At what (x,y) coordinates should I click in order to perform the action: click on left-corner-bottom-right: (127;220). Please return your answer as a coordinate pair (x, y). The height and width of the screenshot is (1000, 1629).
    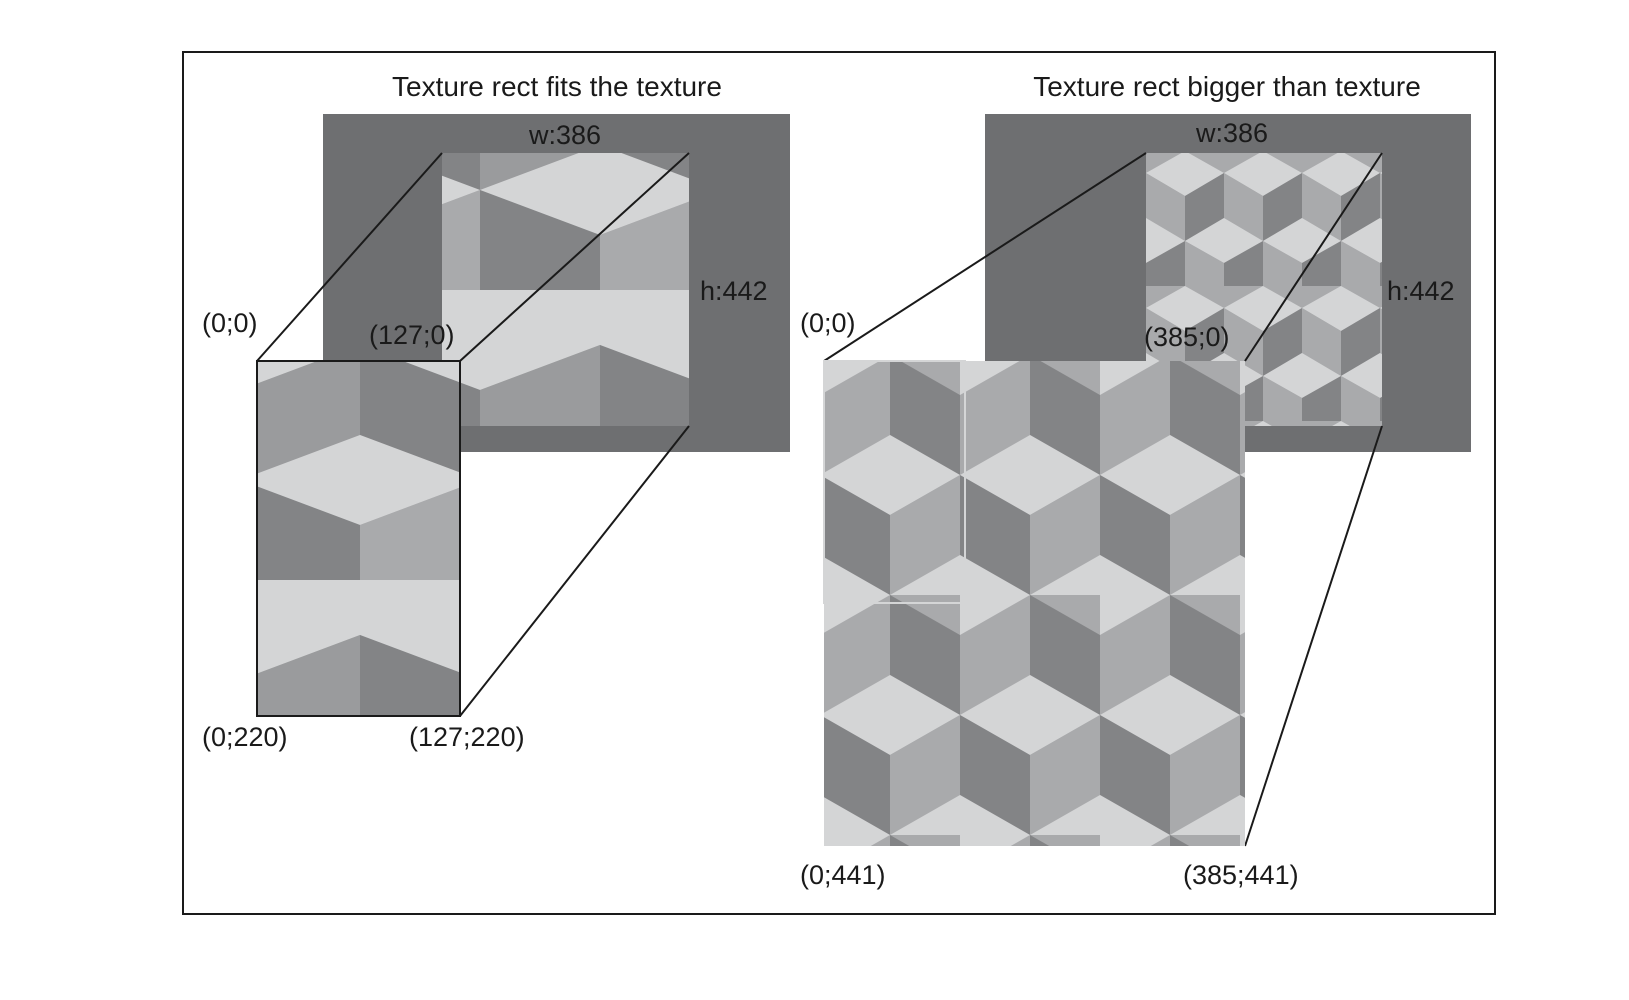
    Looking at the image, I should click on (467, 737).